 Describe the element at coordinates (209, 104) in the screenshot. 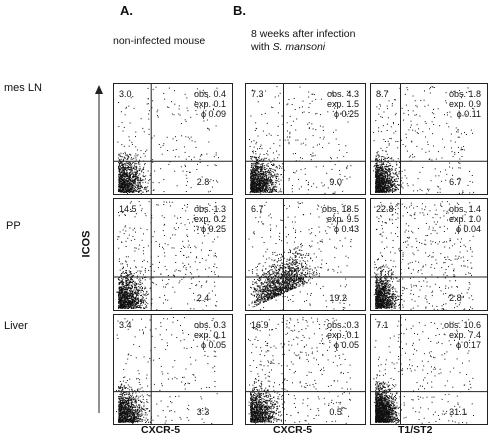

I see `stat-exp: exp. 0.1` at that location.